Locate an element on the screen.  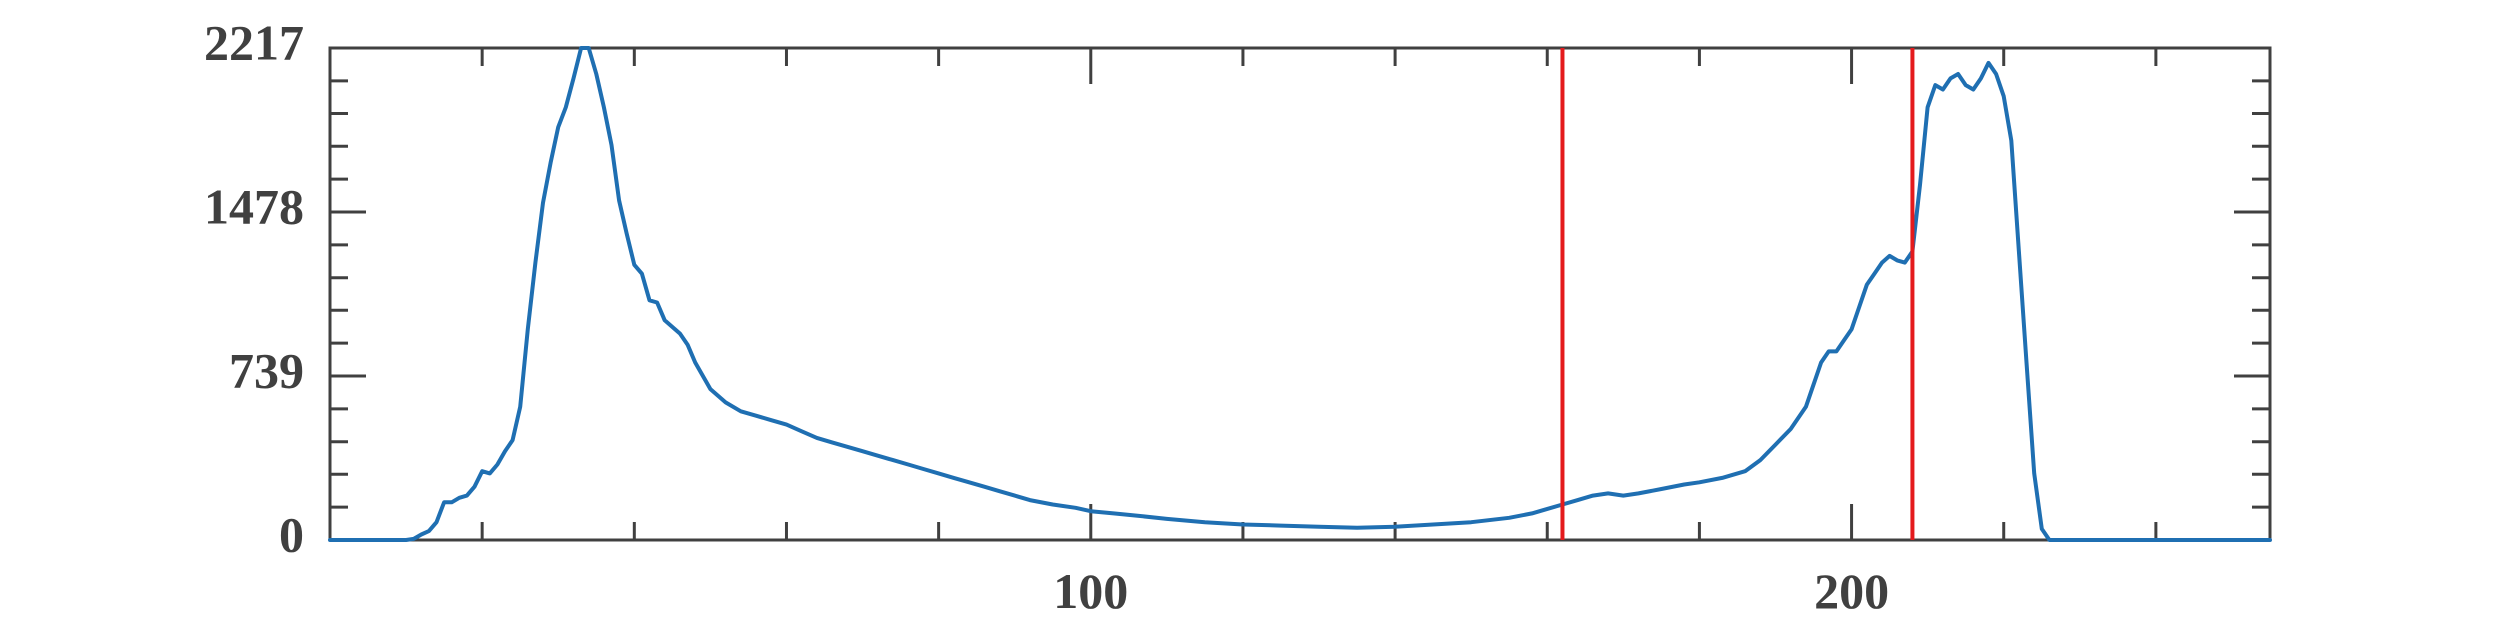
x-tick-label: 100 is located at coordinates (1090, 591).